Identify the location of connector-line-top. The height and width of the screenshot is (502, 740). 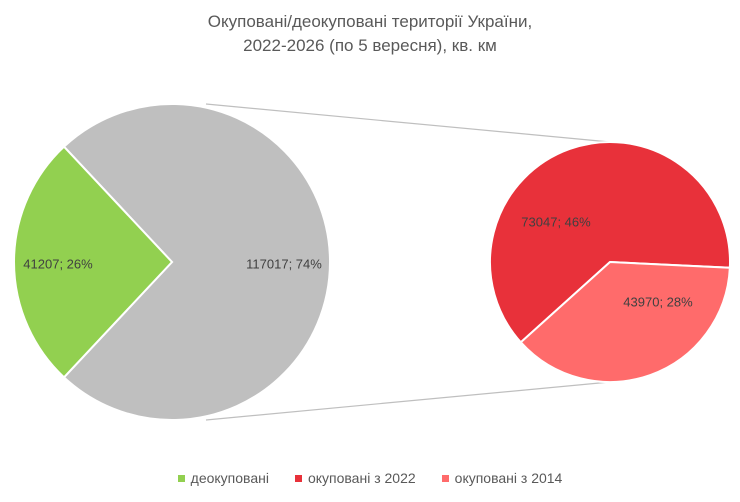
(408, 123).